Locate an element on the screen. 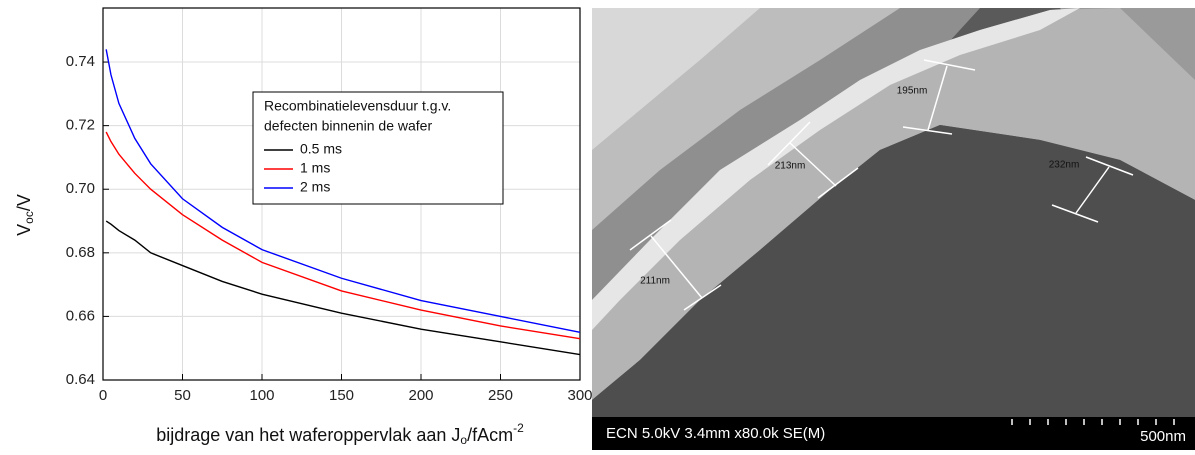  measurement-label: 232nm is located at coordinates (1064, 165).